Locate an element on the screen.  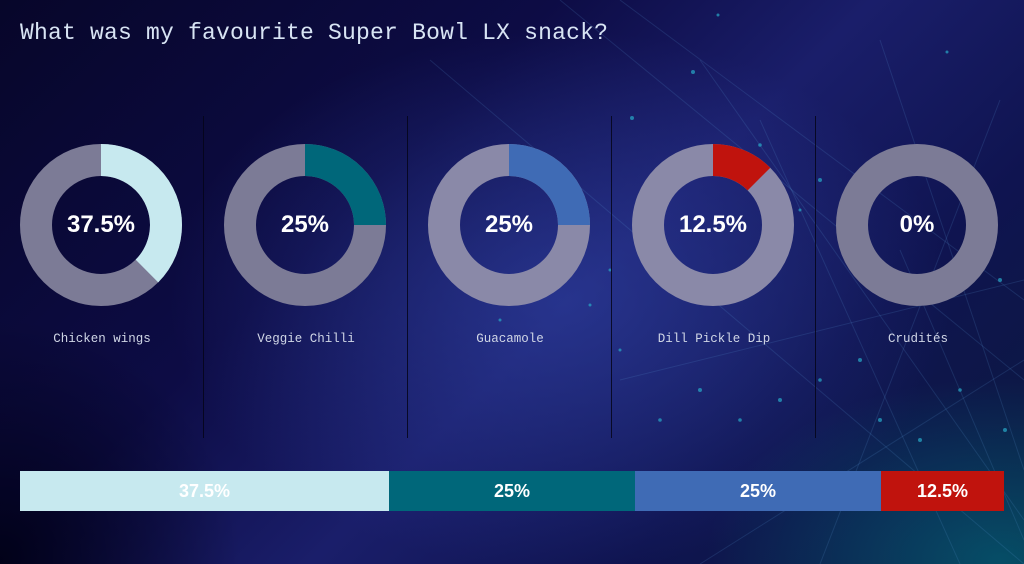
donut-chart: 12.5% is located at coordinates (713, 225).